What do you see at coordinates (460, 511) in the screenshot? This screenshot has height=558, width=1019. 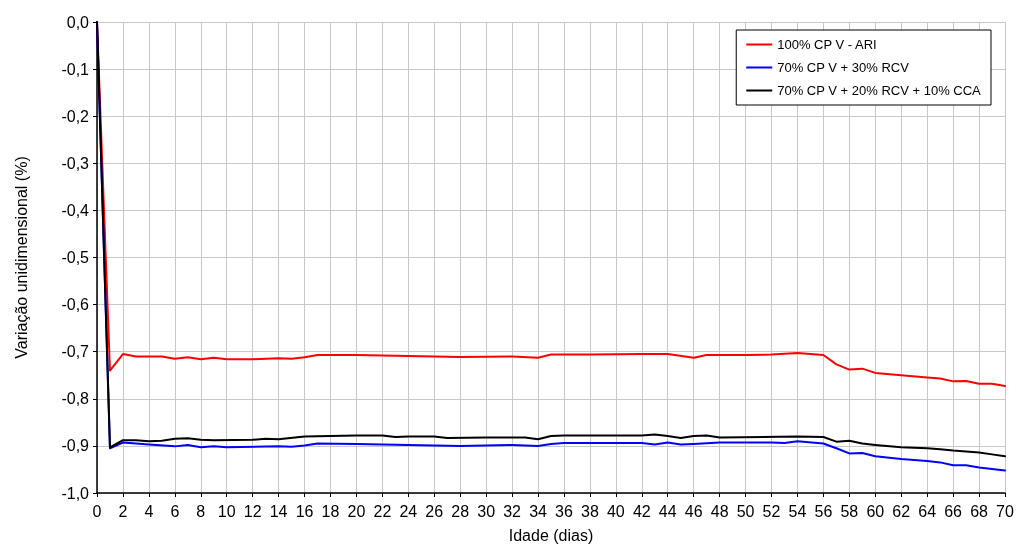 I see `x-tick-label: 28` at bounding box center [460, 511].